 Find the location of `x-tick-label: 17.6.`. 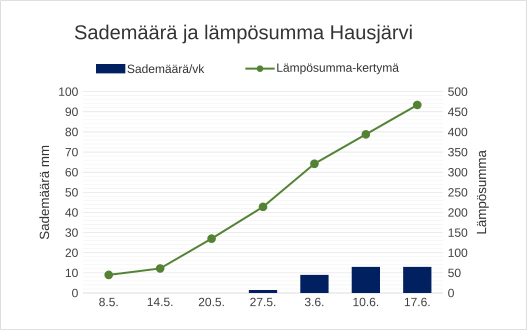

x-tick-label: 17.6. is located at coordinates (417, 302).